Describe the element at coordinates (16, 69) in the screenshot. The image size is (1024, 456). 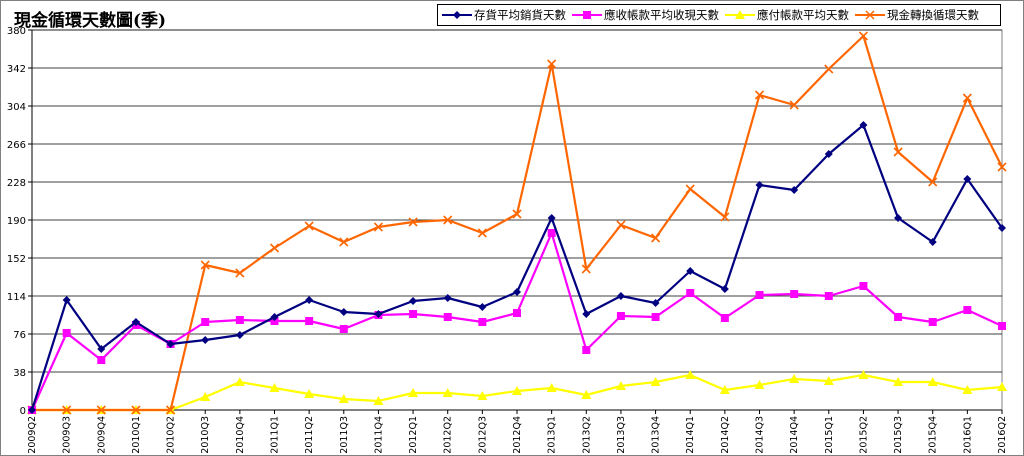
I see `y-tick-label: 342` at that location.